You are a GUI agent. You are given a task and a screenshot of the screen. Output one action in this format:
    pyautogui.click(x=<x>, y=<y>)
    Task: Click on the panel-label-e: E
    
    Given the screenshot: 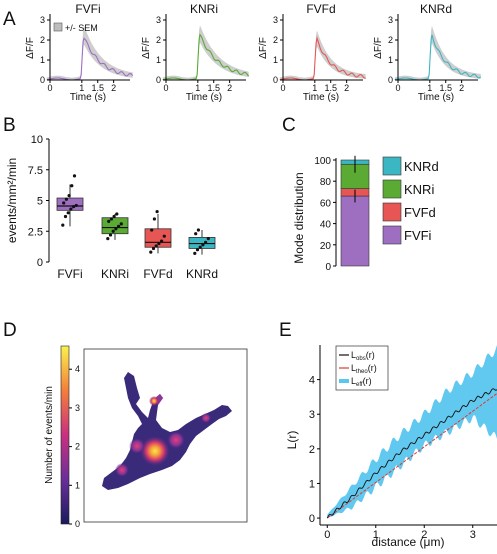 What is the action you would take?
    pyautogui.click(x=285, y=330)
    